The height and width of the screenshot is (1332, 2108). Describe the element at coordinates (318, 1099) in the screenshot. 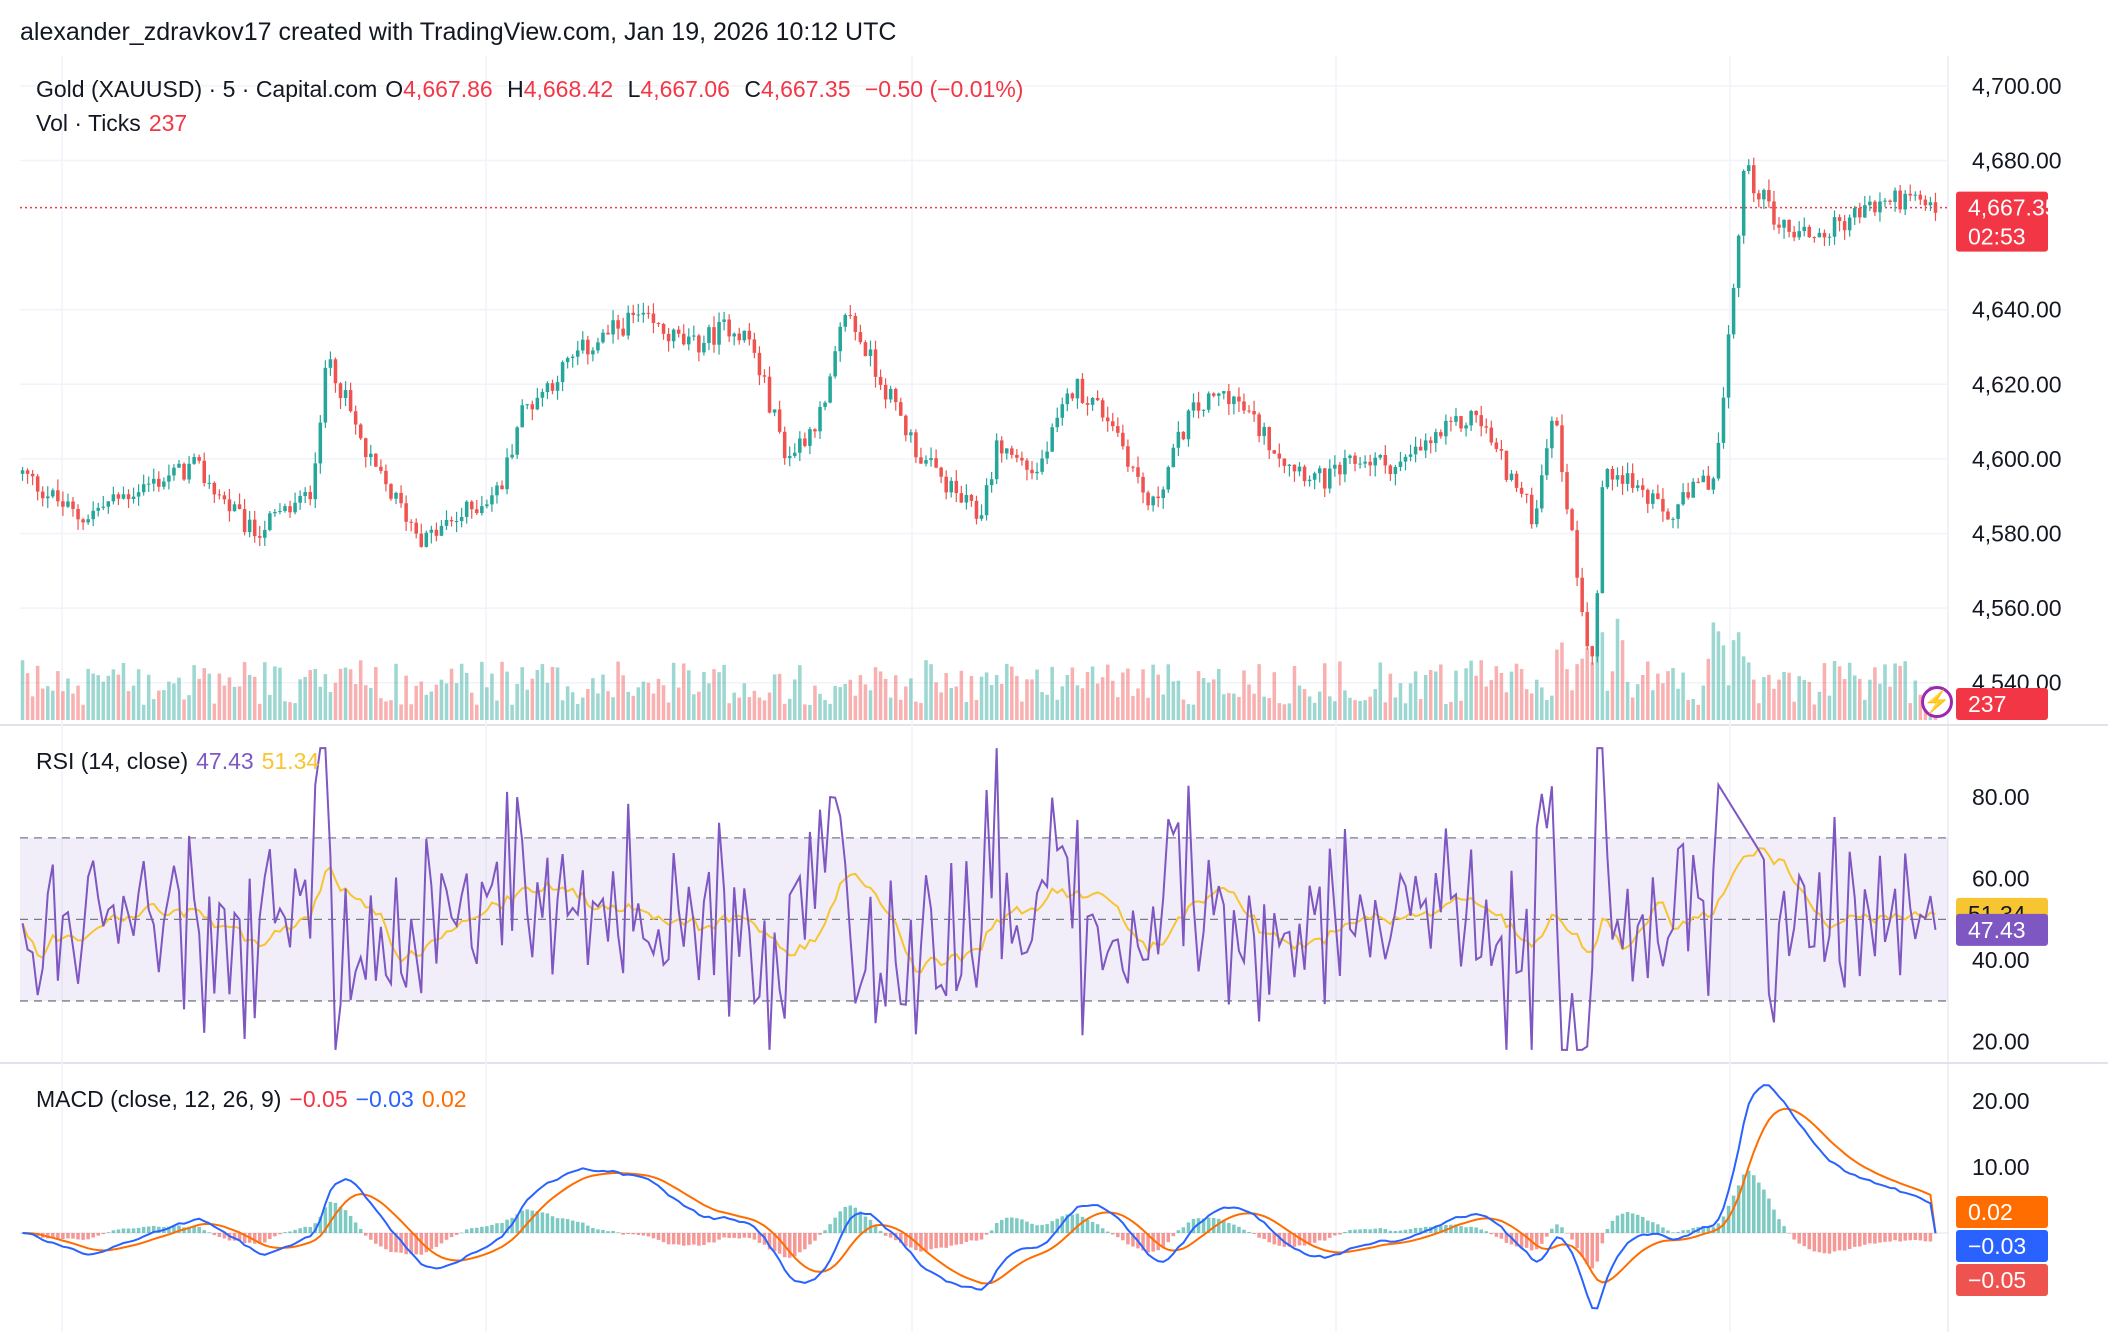

I see `macd-hist-value: −0.05` at that location.